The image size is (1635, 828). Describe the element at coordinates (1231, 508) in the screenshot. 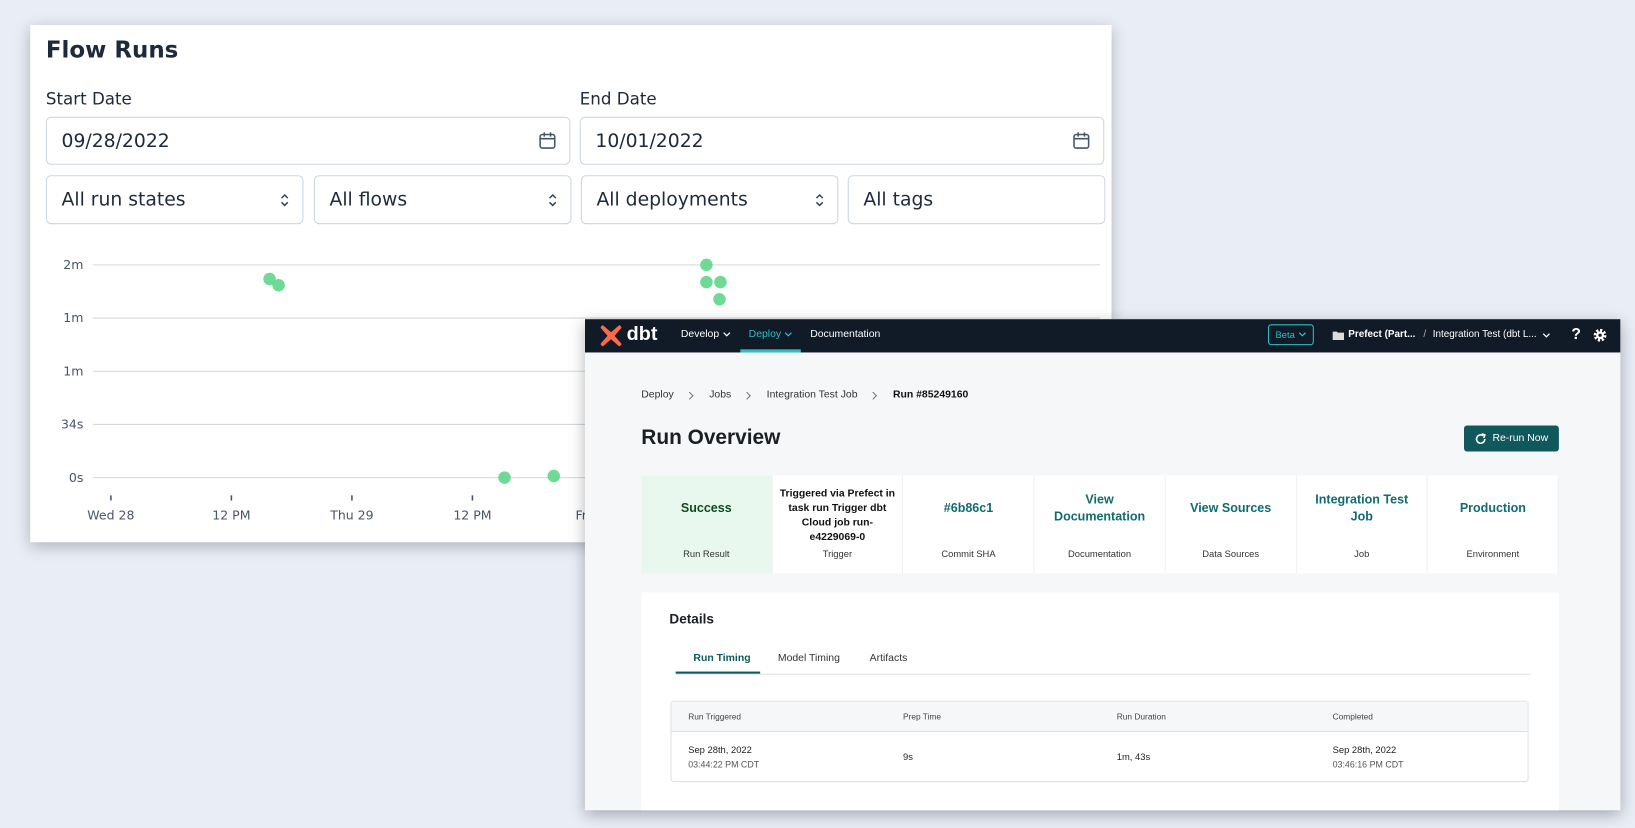

I see `summary-value: View Sources` at that location.